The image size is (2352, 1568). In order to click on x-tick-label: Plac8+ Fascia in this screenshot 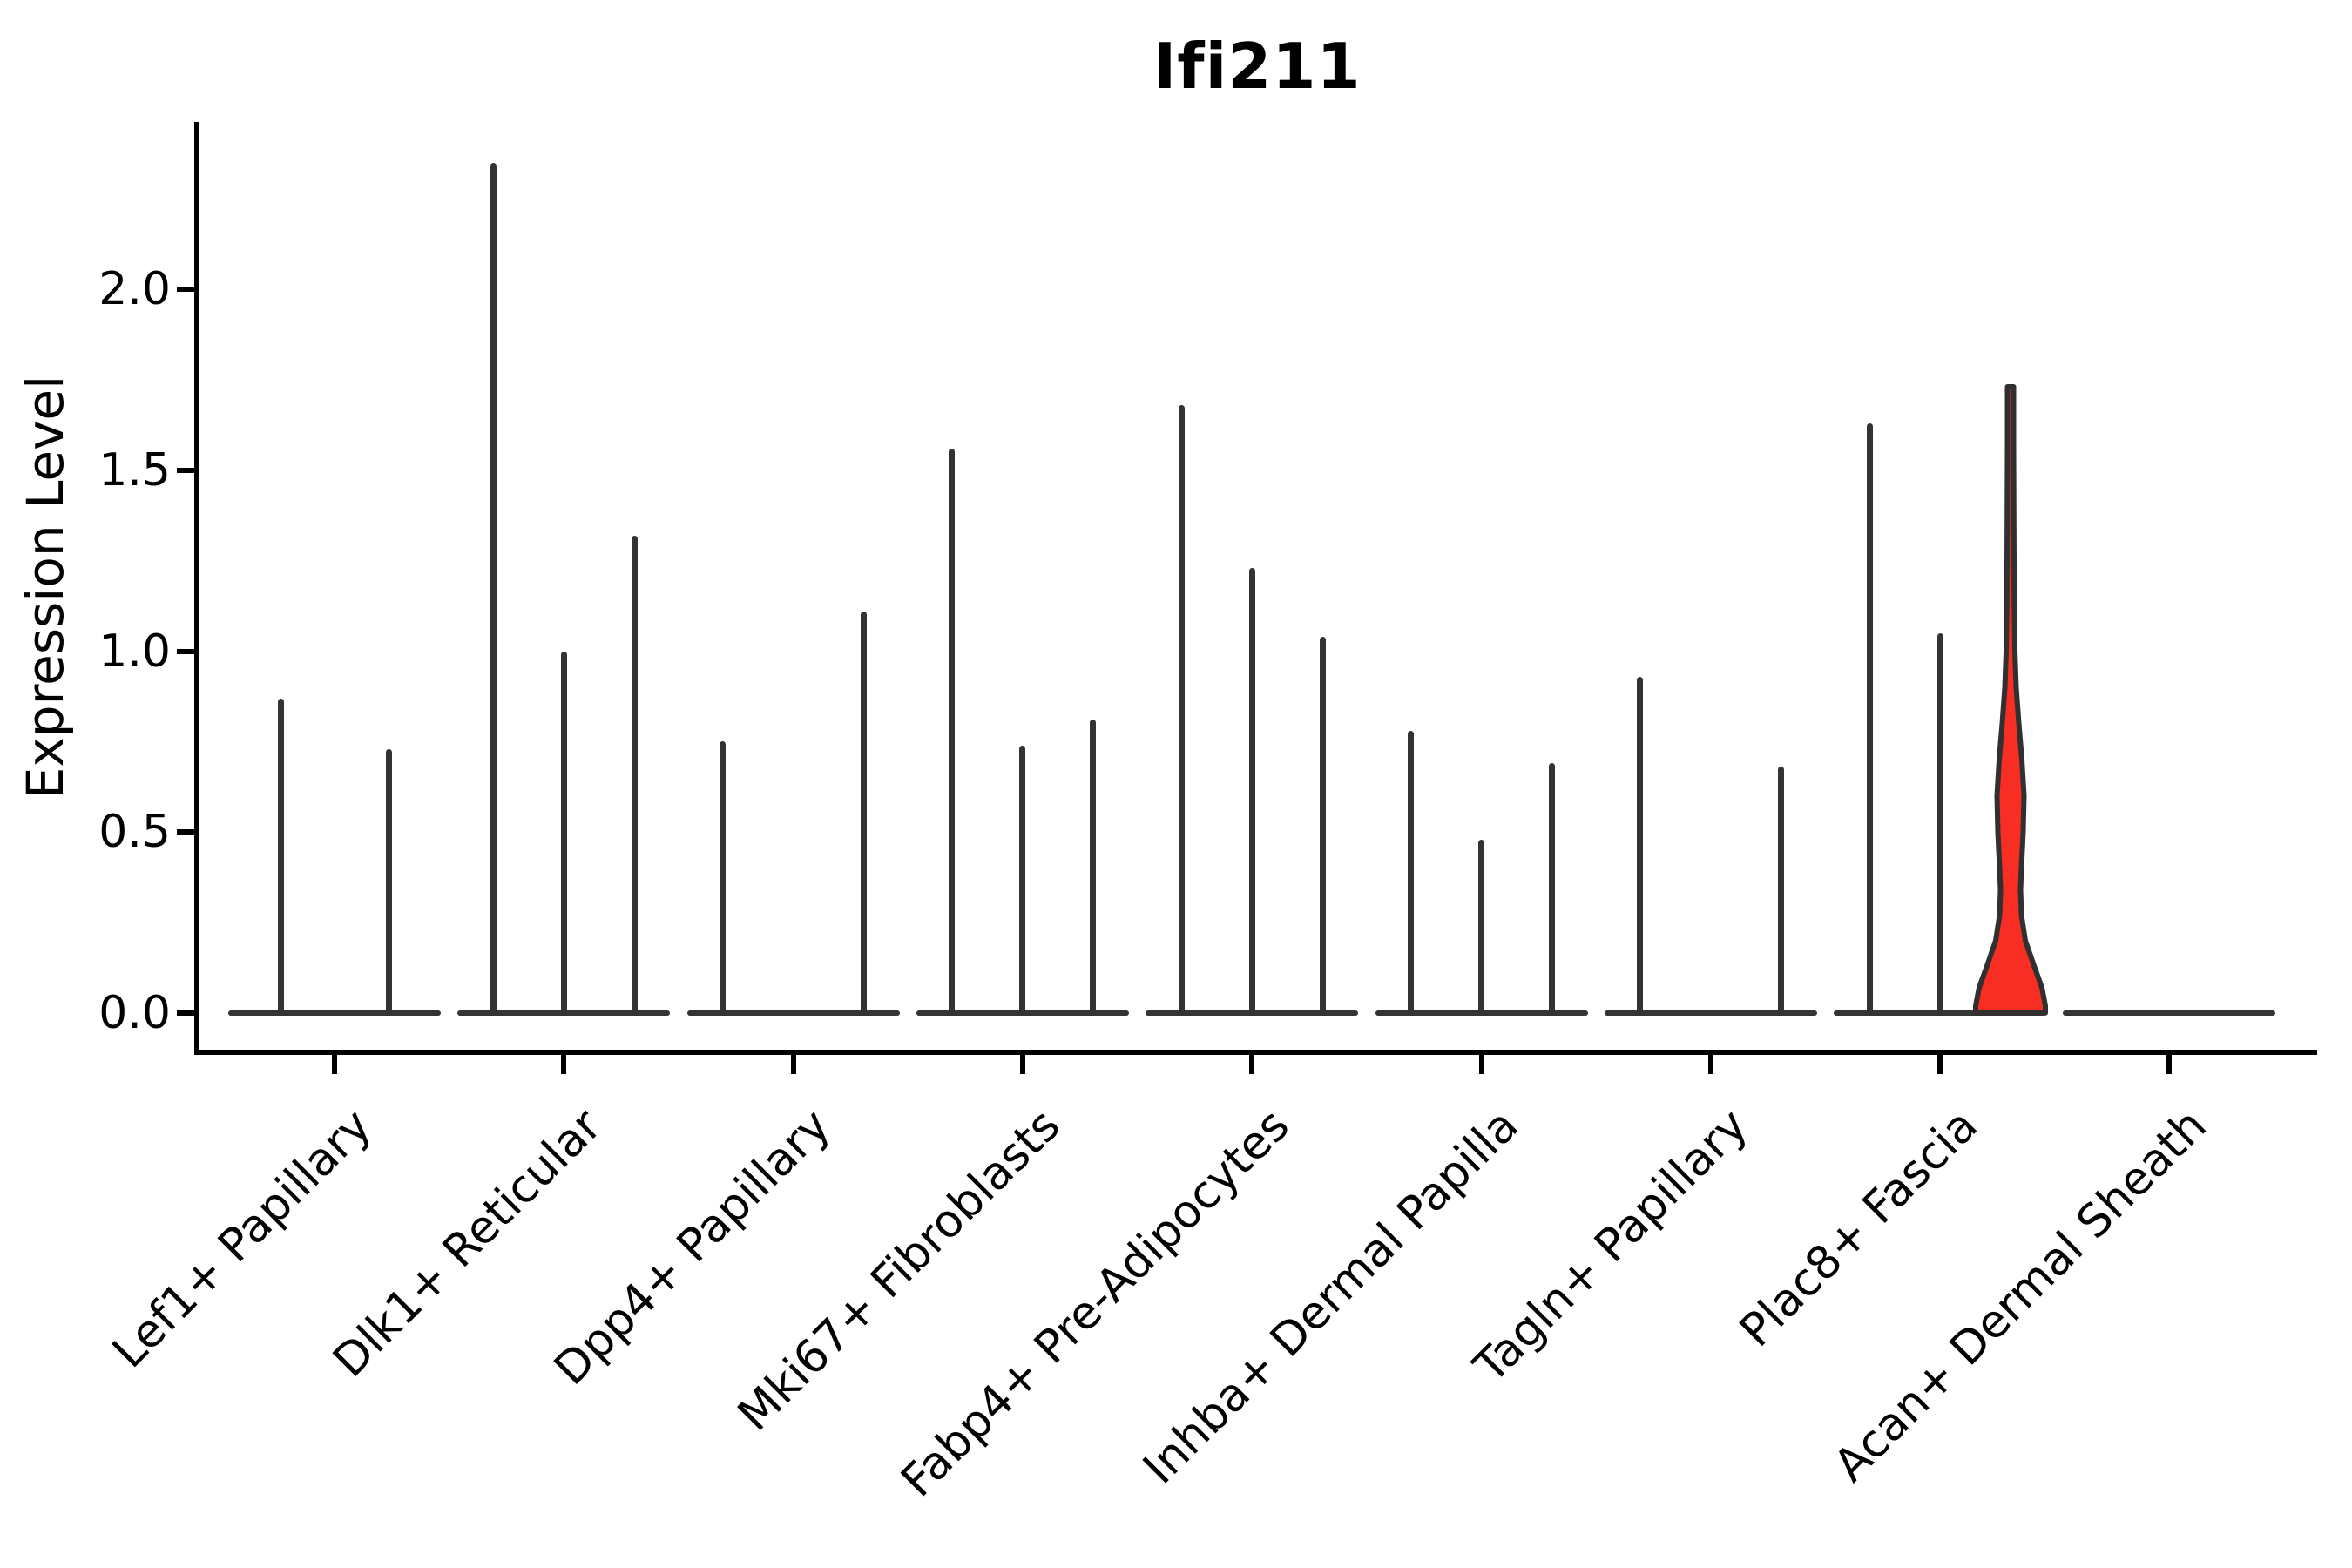, I will do `click(1859, 1228)`.